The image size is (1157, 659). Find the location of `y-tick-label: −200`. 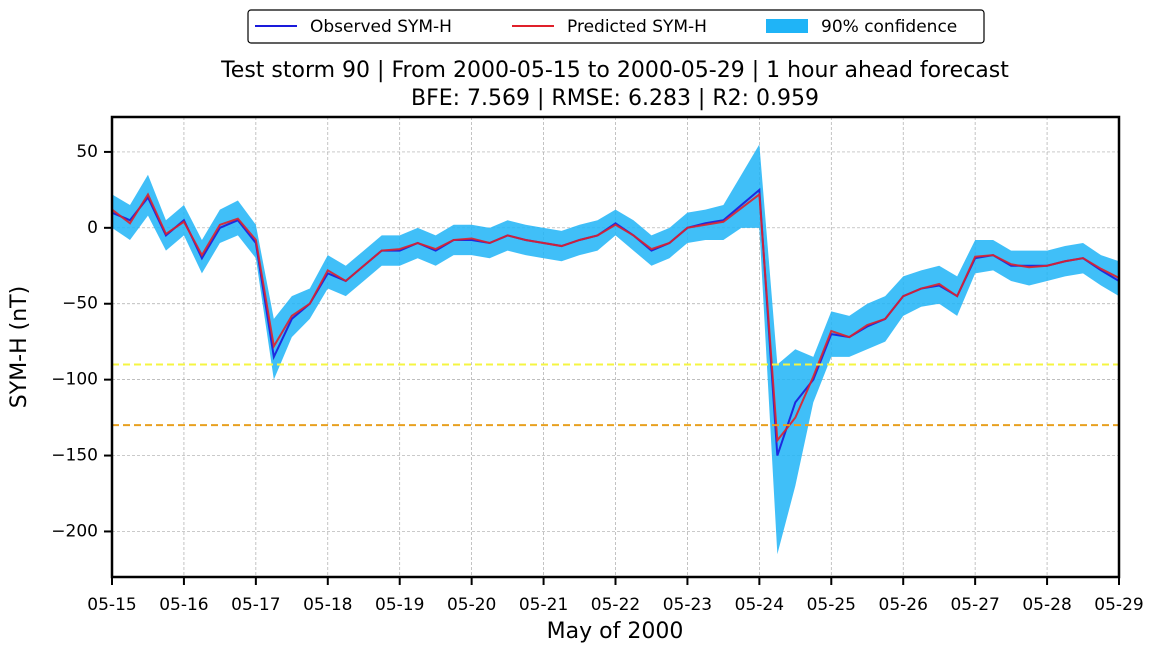

y-tick-label: −200 is located at coordinates (74, 531).